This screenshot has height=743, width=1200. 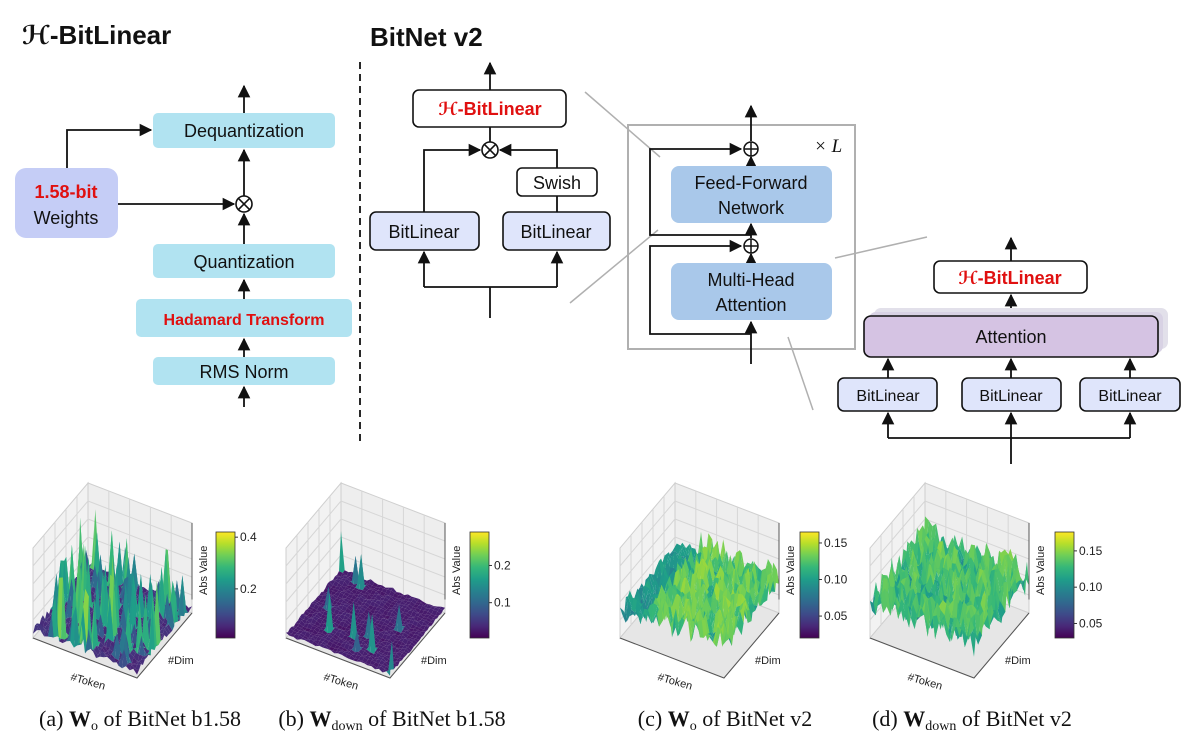 What do you see at coordinates (340, 681) in the screenshot?
I see `x-axis-label: #Token` at bounding box center [340, 681].